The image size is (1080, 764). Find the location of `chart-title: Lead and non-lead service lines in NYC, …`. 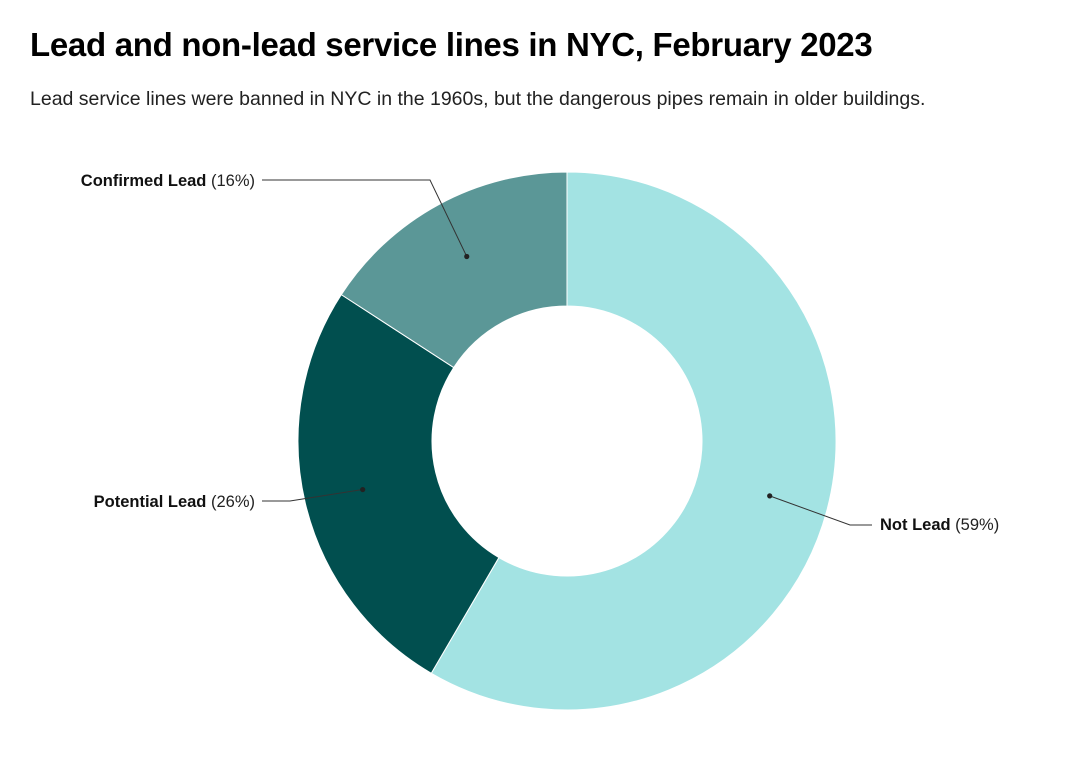

chart-title: Lead and non-lead service lines in NYC, … is located at coordinates (451, 44).